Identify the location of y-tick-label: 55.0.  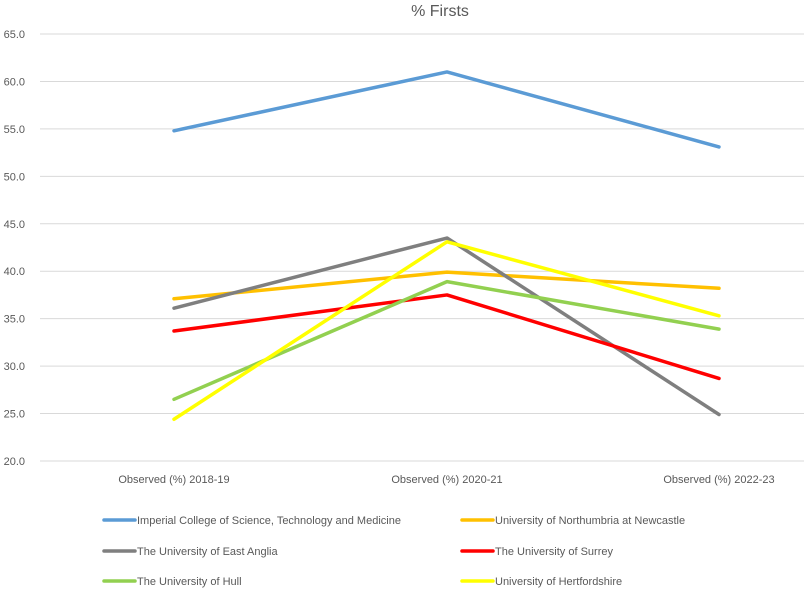
(14, 130).